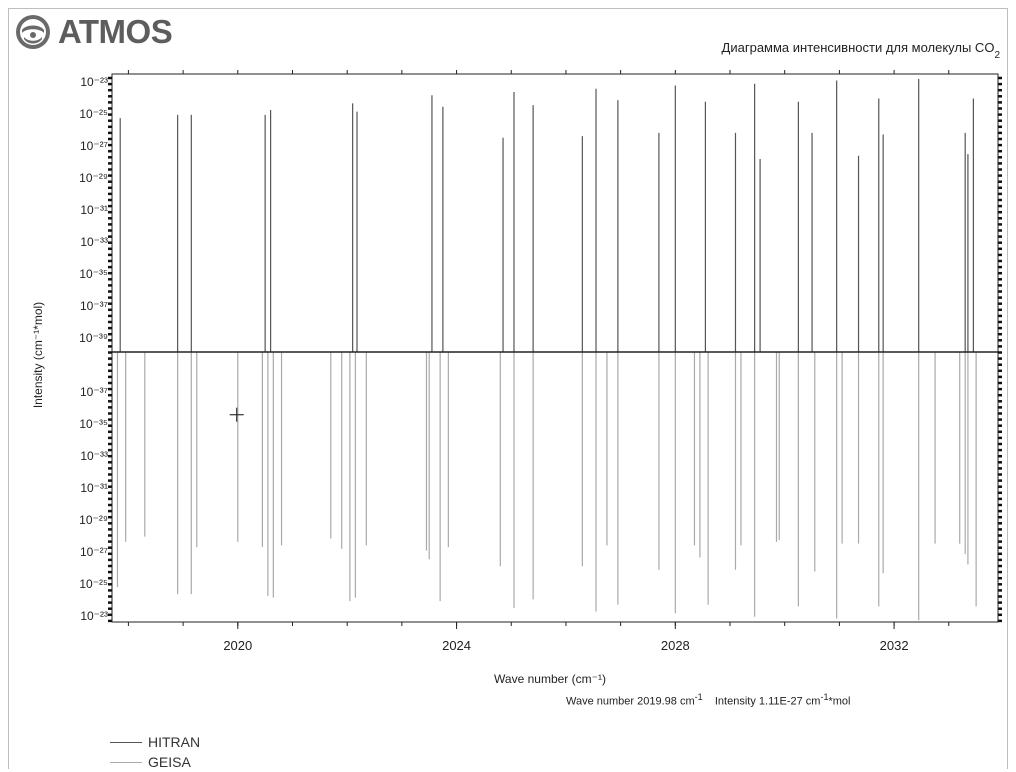 Image resolution: width=1016 pixels, height=772 pixels. What do you see at coordinates (94, 146) in the screenshot?
I see `y-tick-label-top: 10⁻²⁷` at bounding box center [94, 146].